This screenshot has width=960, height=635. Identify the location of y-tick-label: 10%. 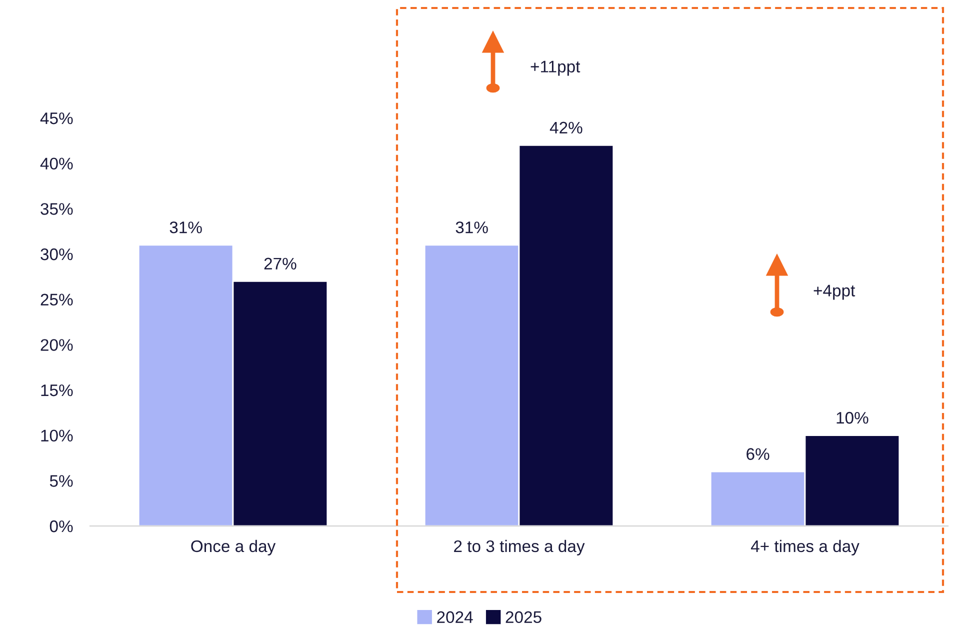
(57, 436).